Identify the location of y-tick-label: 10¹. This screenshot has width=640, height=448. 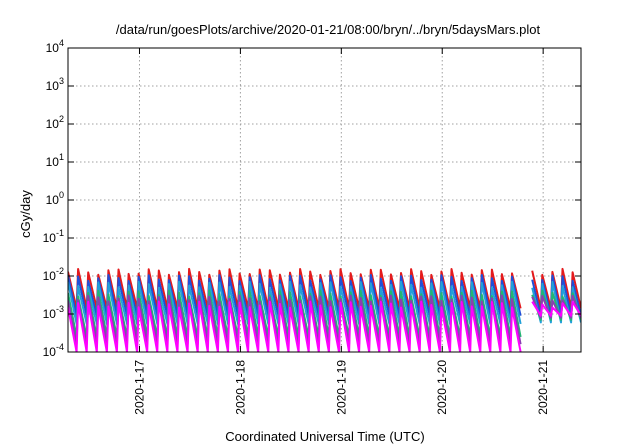
(55, 160).